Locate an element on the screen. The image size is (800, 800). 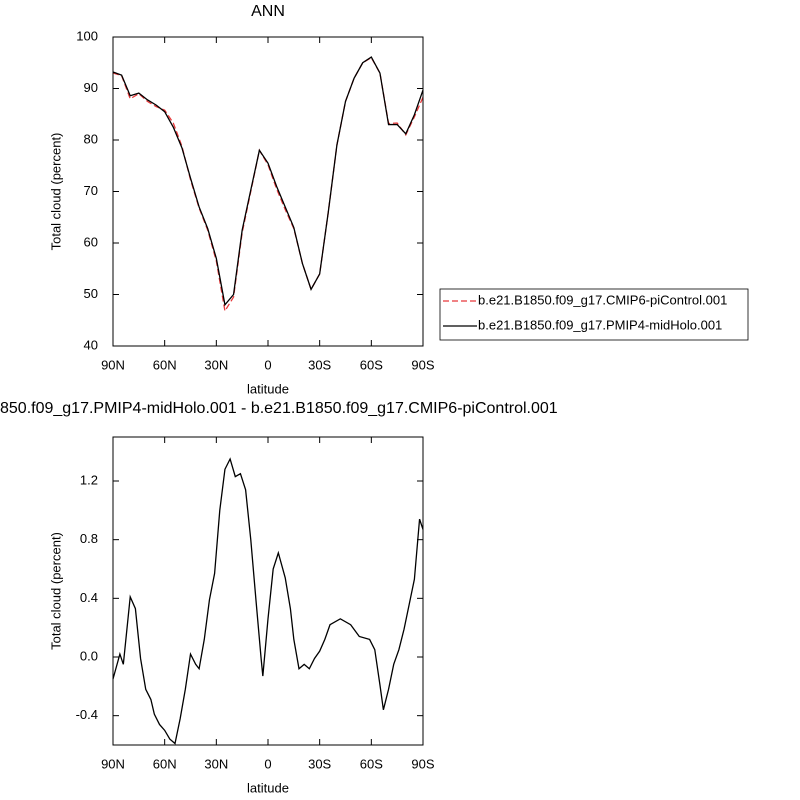
y-tick-label: 40 is located at coordinates (91, 344).